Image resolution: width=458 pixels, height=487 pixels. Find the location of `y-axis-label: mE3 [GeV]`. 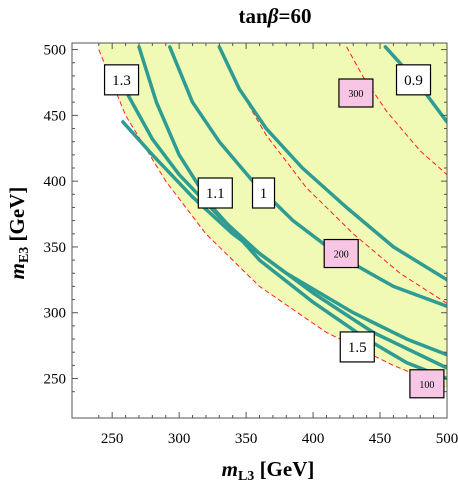

y-axis-label: mE3 [GeV] is located at coordinates (18, 233).